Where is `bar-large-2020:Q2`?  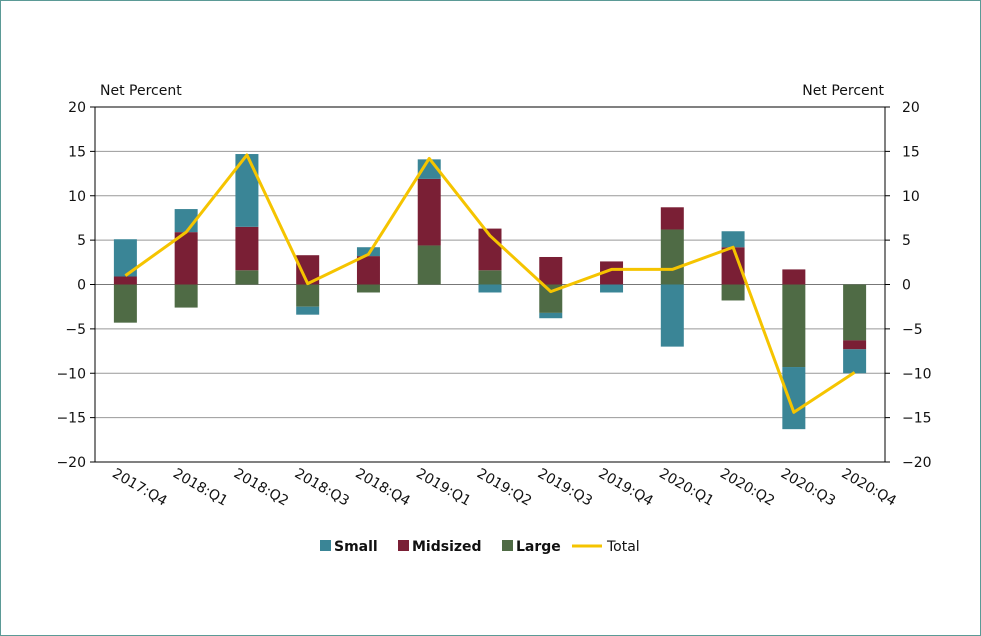 bar-large-2020:Q2 is located at coordinates (733, 292).